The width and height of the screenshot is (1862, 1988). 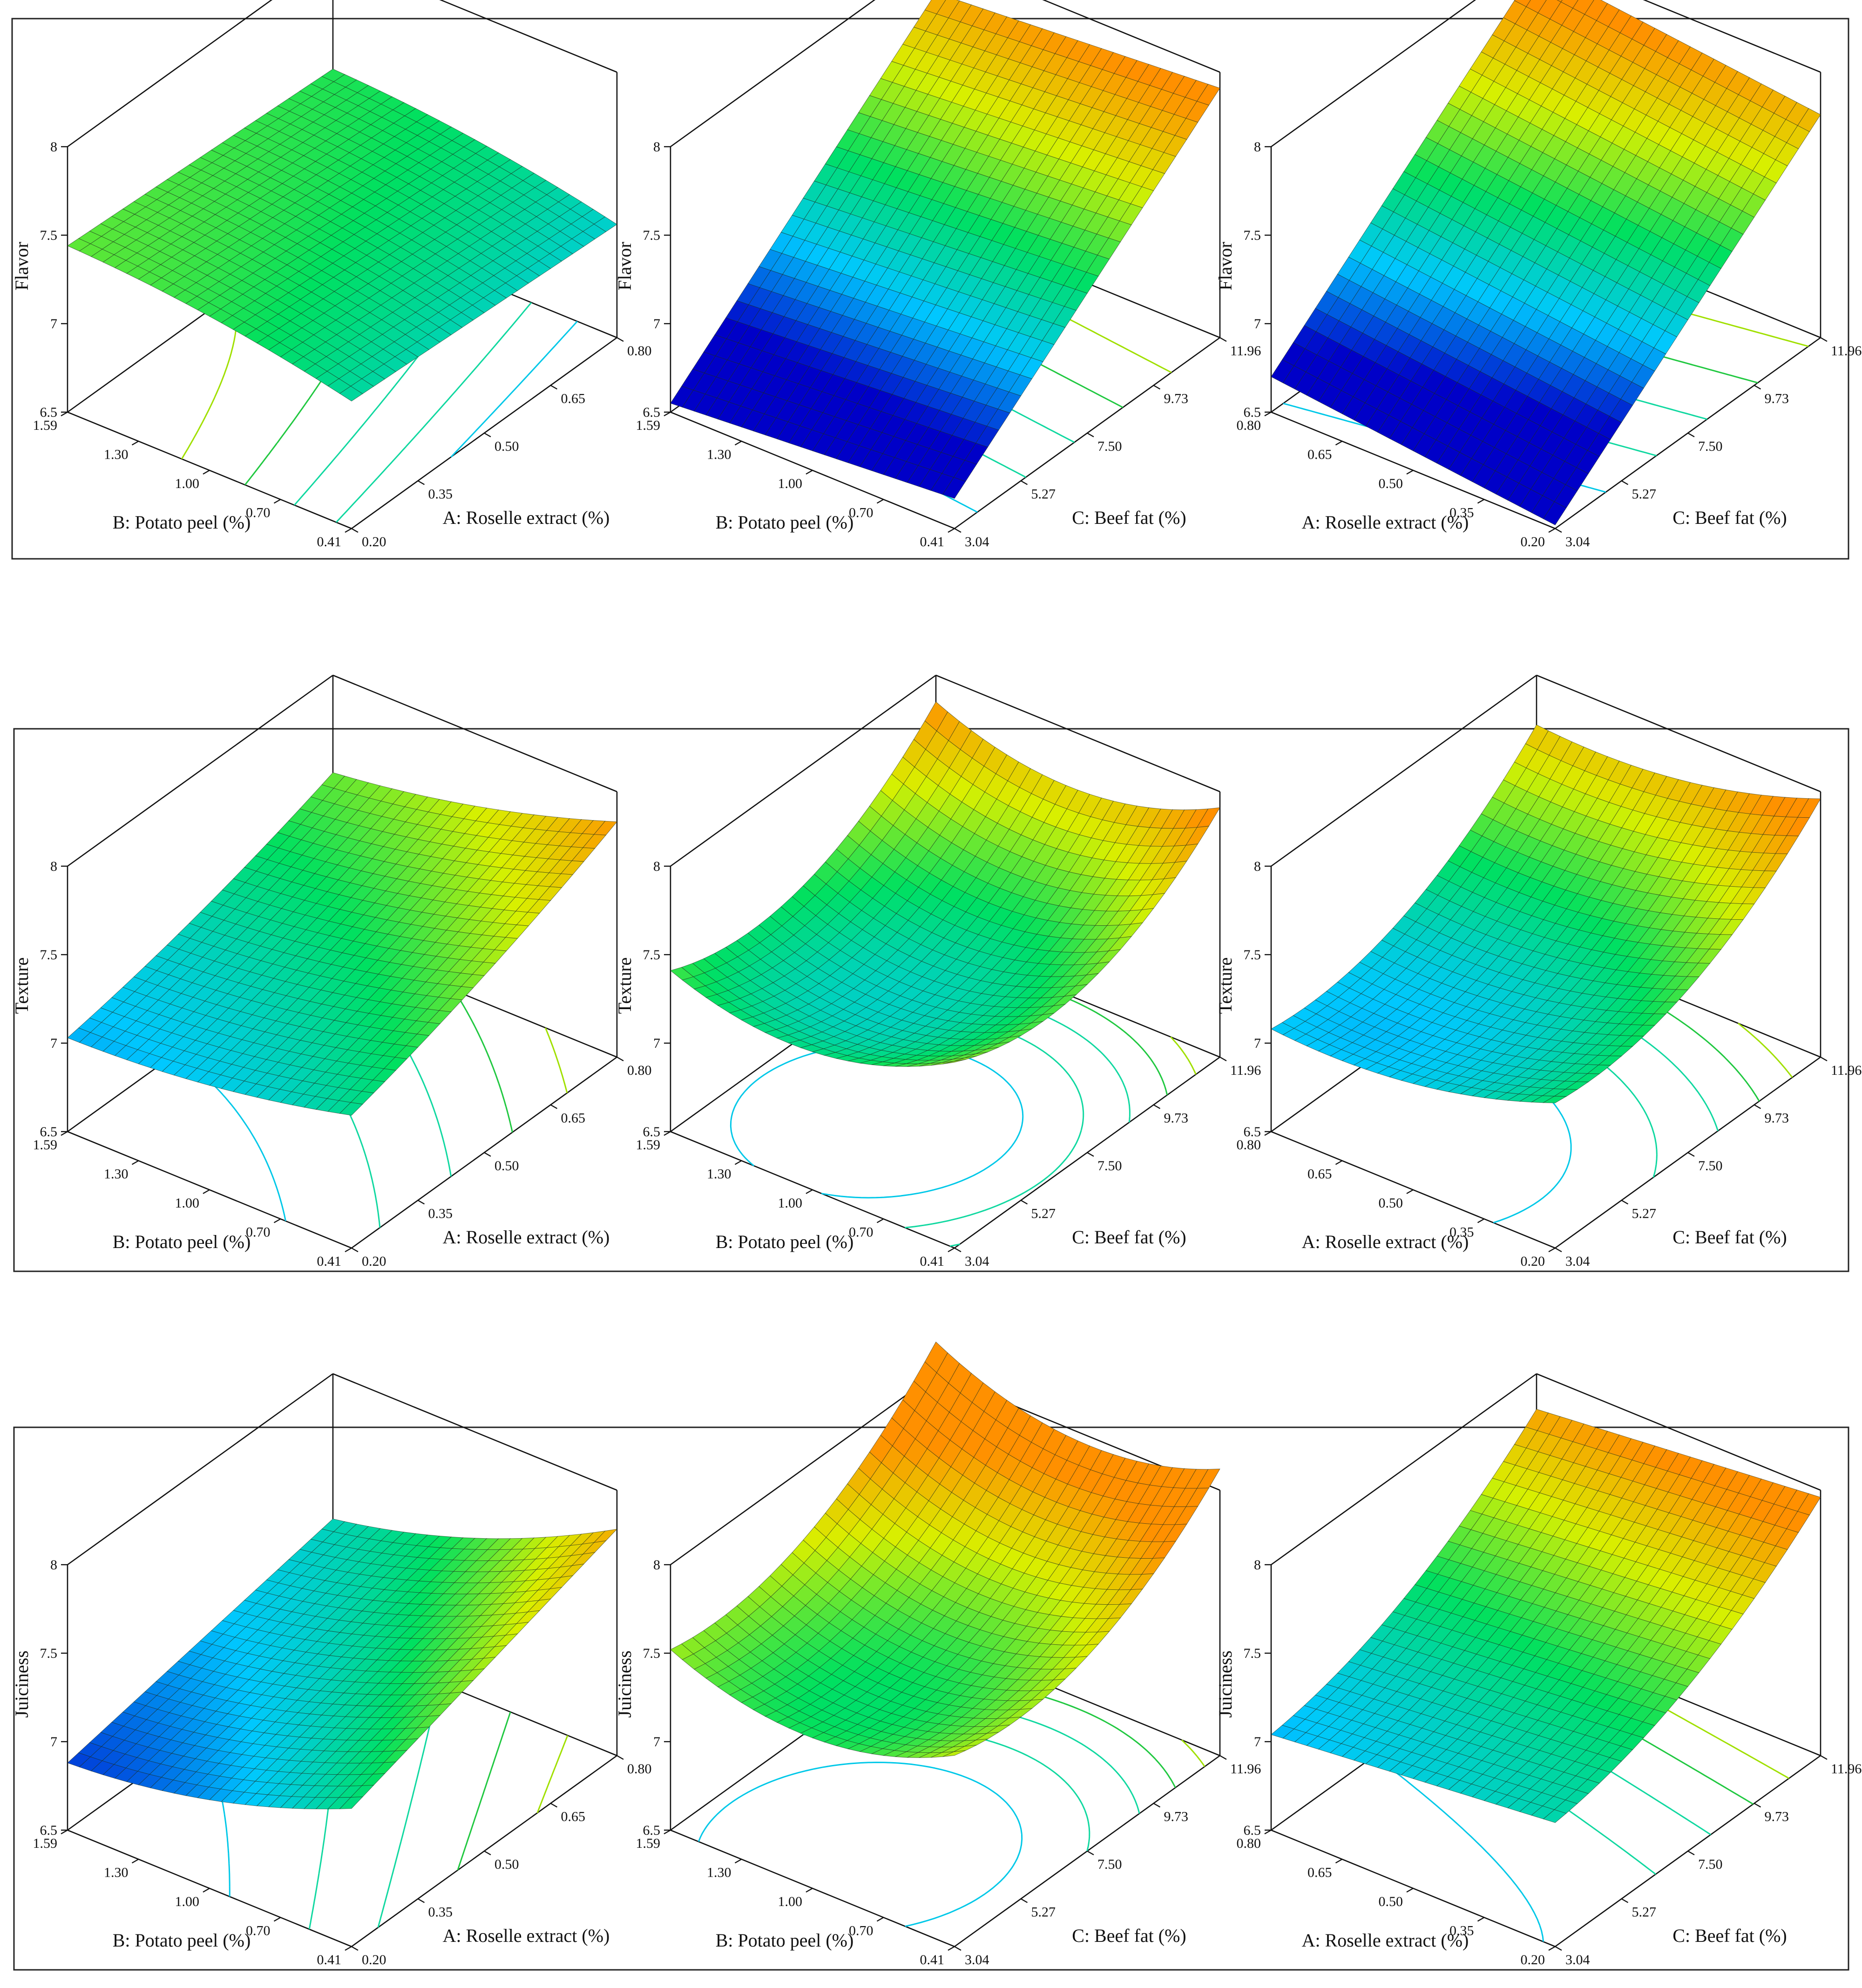 What do you see at coordinates (945, 249) in the screenshot?
I see `surface-flavor-BC` at bounding box center [945, 249].